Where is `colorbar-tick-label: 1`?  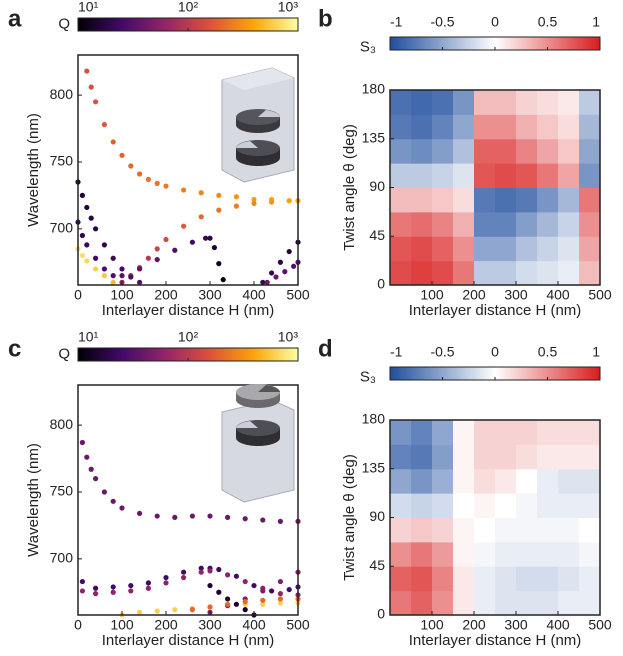 colorbar-tick-label: 1 is located at coordinates (596, 352).